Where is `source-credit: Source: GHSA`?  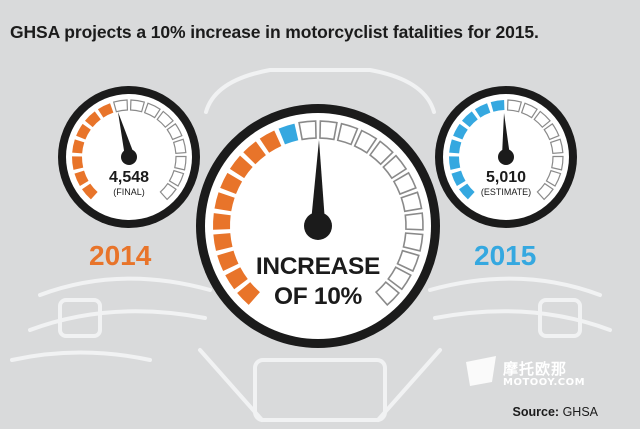
source-credit: Source: GHSA is located at coordinates (555, 412).